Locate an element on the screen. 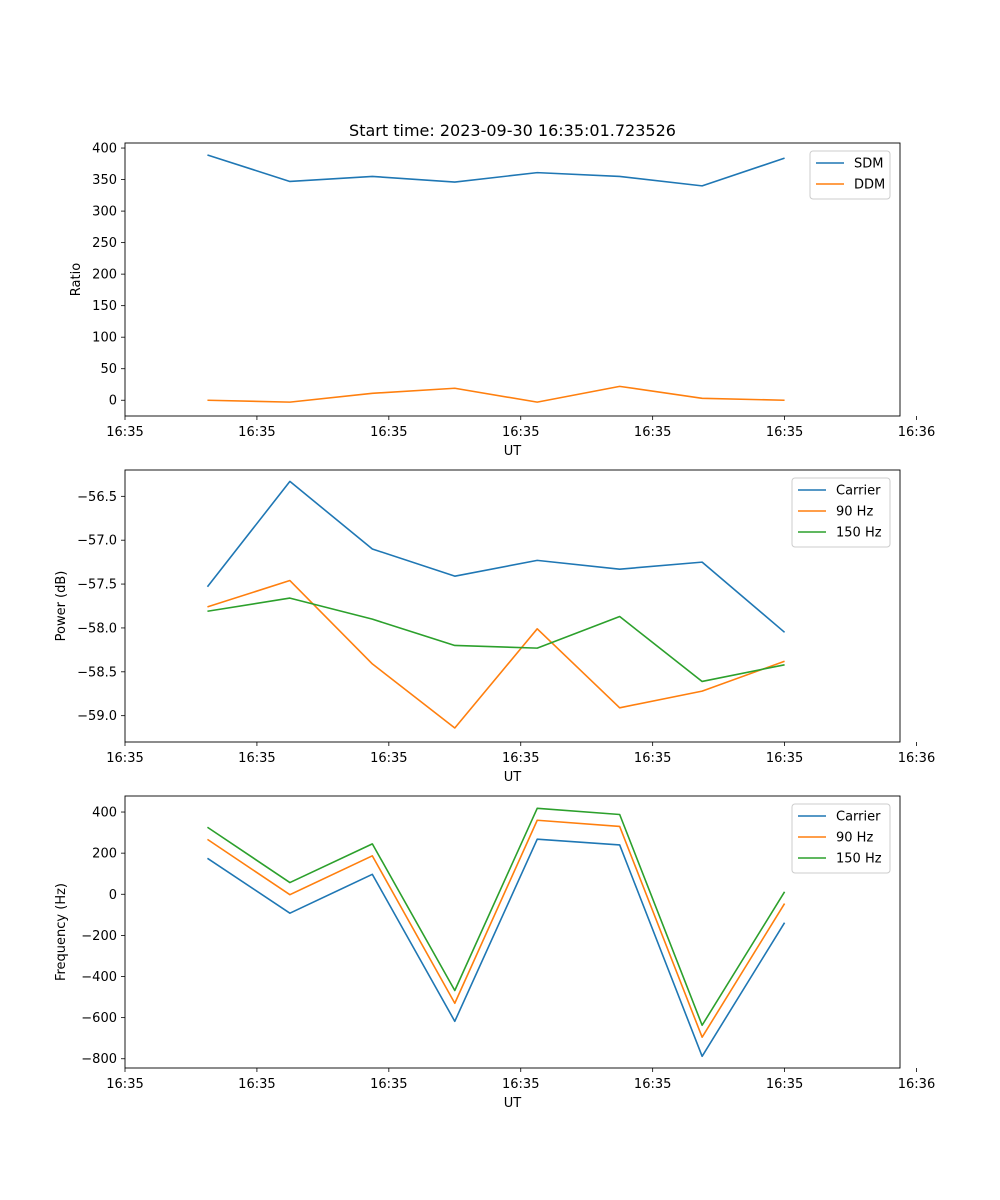 The image size is (1000, 1200). y-tick-label: 300 is located at coordinates (104, 212).